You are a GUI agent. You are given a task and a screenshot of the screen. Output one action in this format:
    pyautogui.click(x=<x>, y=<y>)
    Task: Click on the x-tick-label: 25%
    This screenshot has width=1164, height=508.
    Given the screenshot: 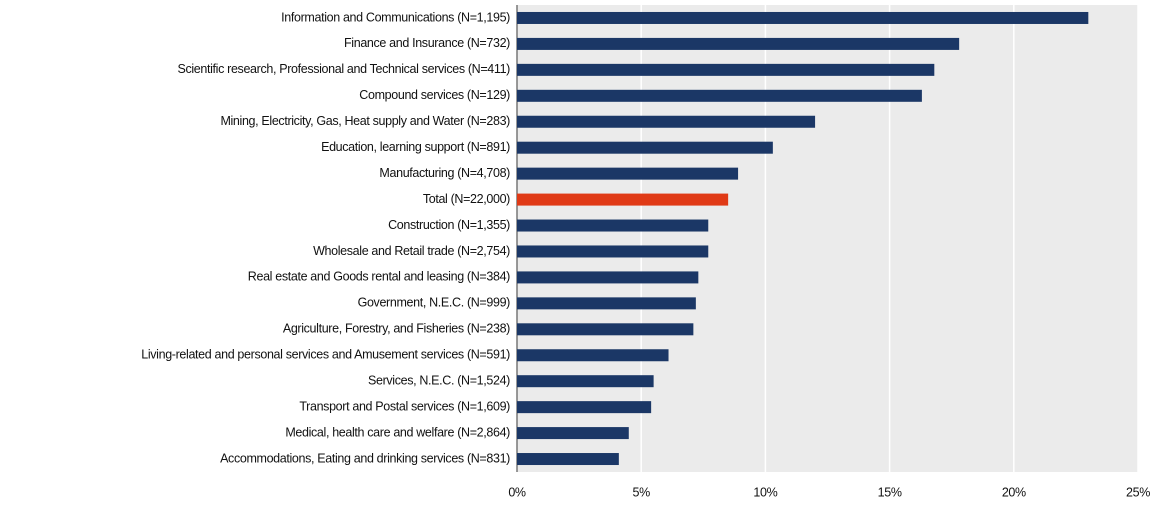 What is the action you would take?
    pyautogui.click(x=1138, y=492)
    